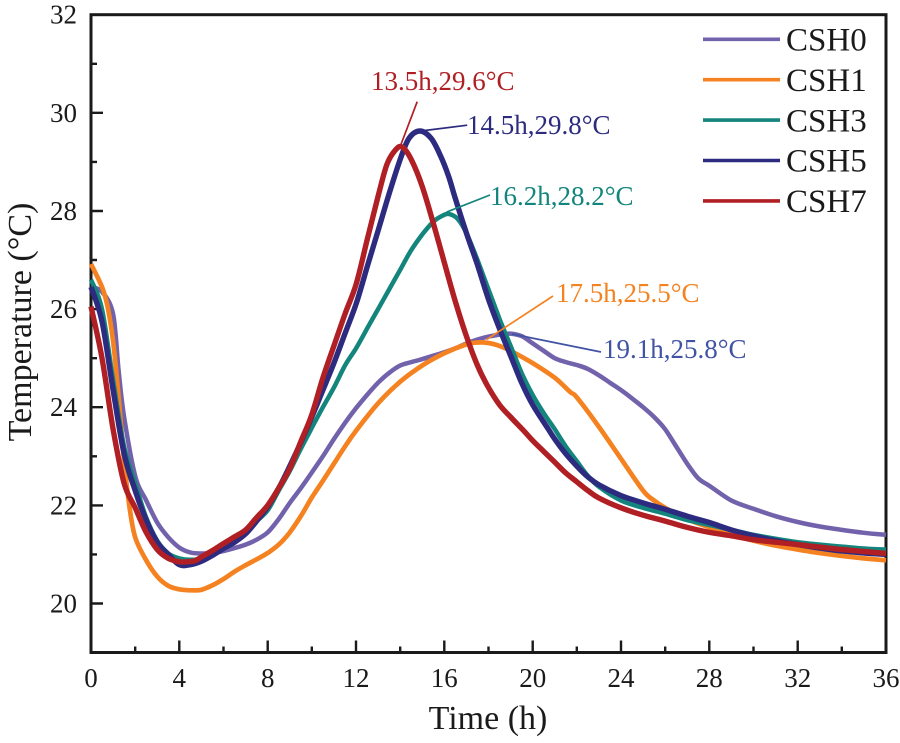 The height and width of the screenshot is (743, 900). What do you see at coordinates (826, 81) in the screenshot?
I see `svg-text: CSH1` at bounding box center [826, 81].